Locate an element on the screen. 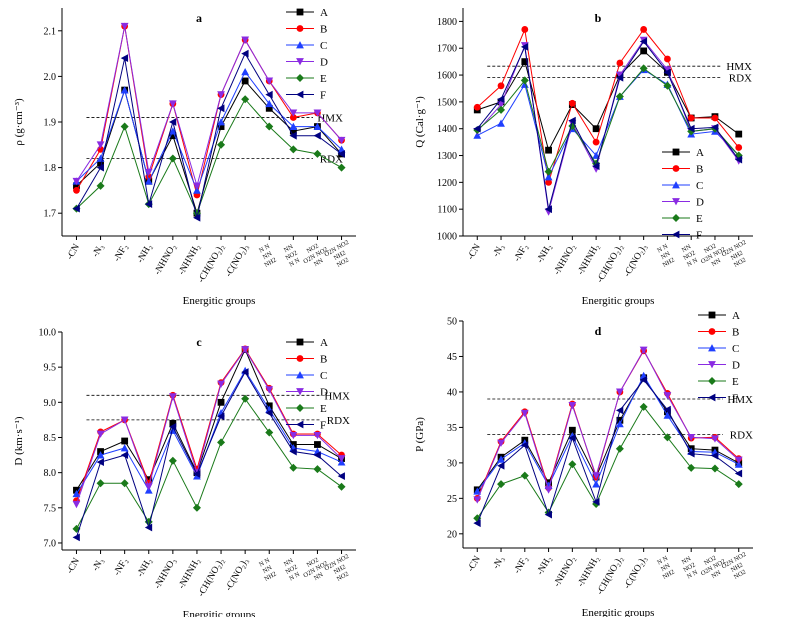 Image resolution: width=785 pixels, height=617 pixels. series-F is located at coordinates (608, 125).